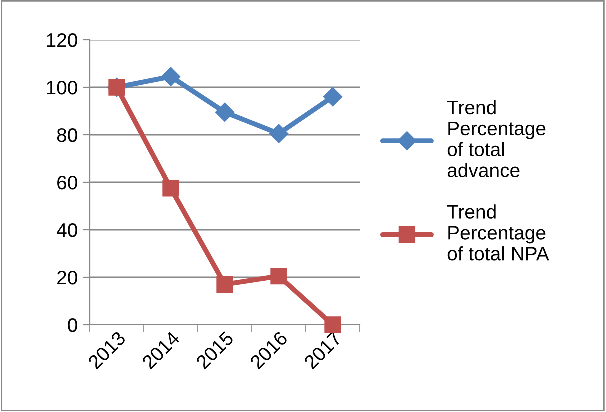  What do you see at coordinates (62, 40) in the screenshot?
I see `y-tick-label: 120` at bounding box center [62, 40].